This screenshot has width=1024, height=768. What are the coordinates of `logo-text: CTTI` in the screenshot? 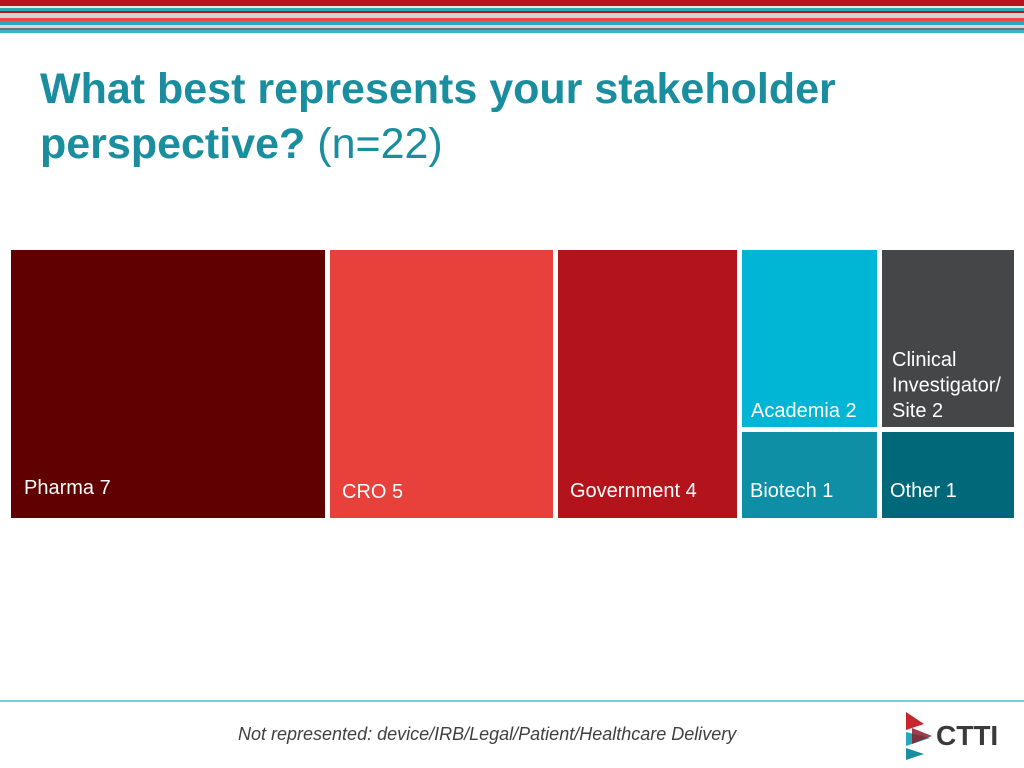 It's located at (967, 735).